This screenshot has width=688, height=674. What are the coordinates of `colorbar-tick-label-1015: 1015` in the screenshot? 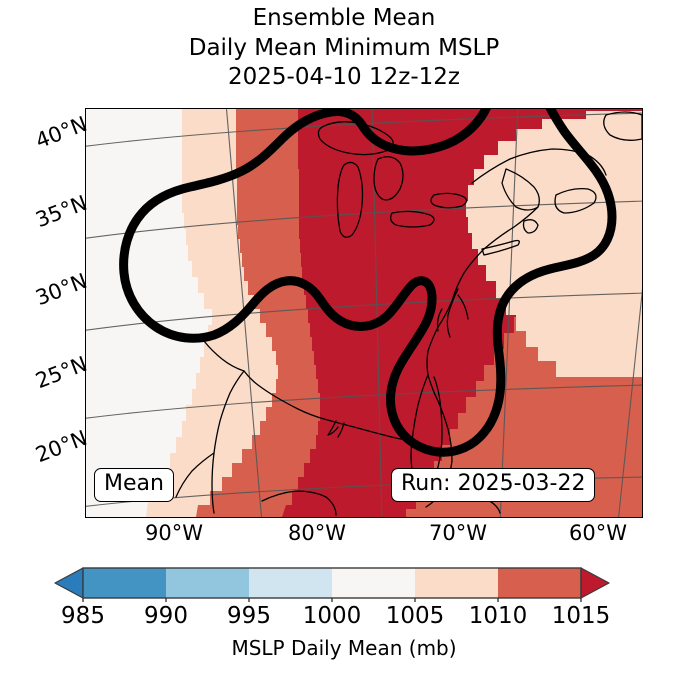 It's located at (581, 616).